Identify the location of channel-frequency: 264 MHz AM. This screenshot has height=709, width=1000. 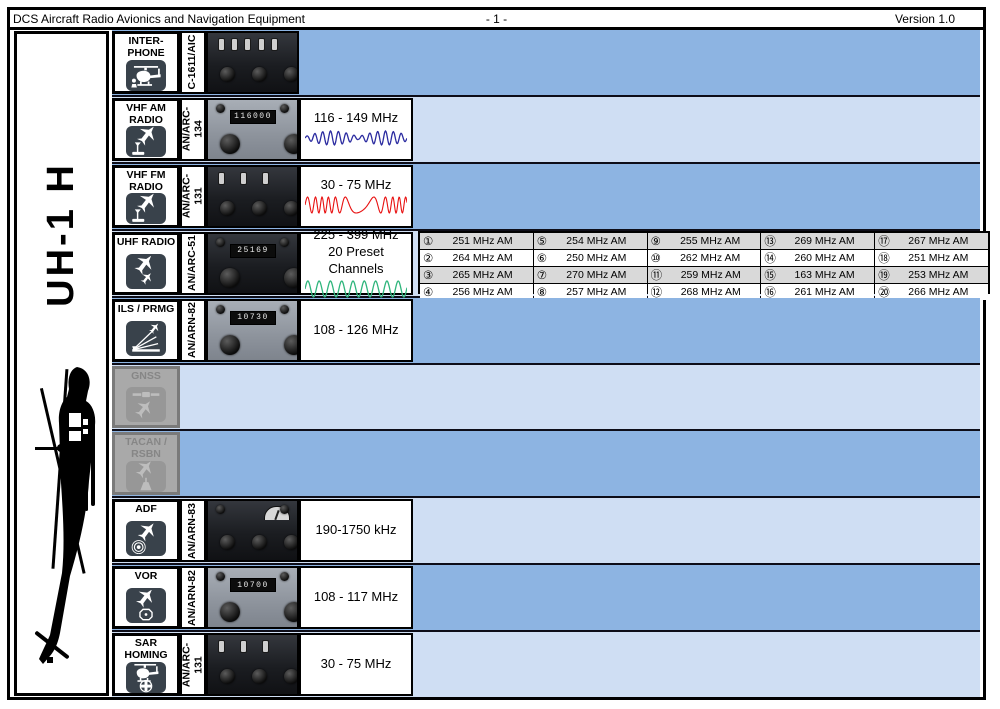
(482, 257).